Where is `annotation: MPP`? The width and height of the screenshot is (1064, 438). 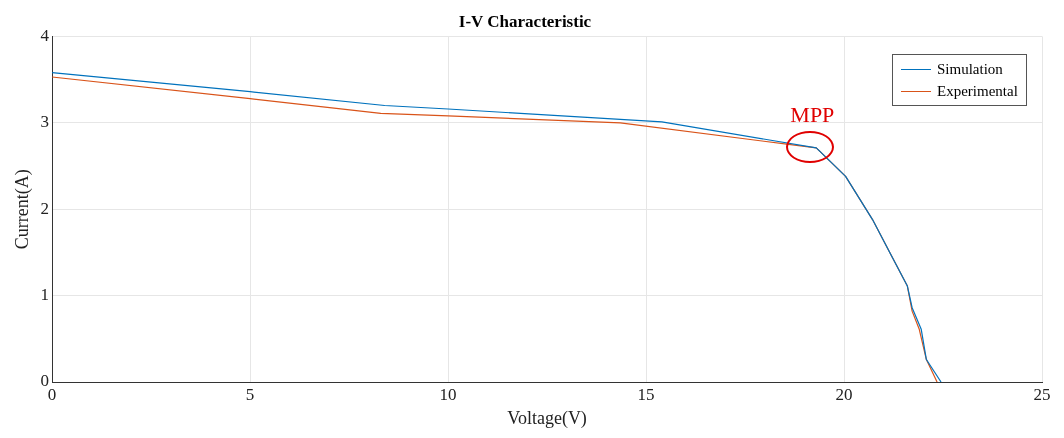 annotation: MPP is located at coordinates (812, 114).